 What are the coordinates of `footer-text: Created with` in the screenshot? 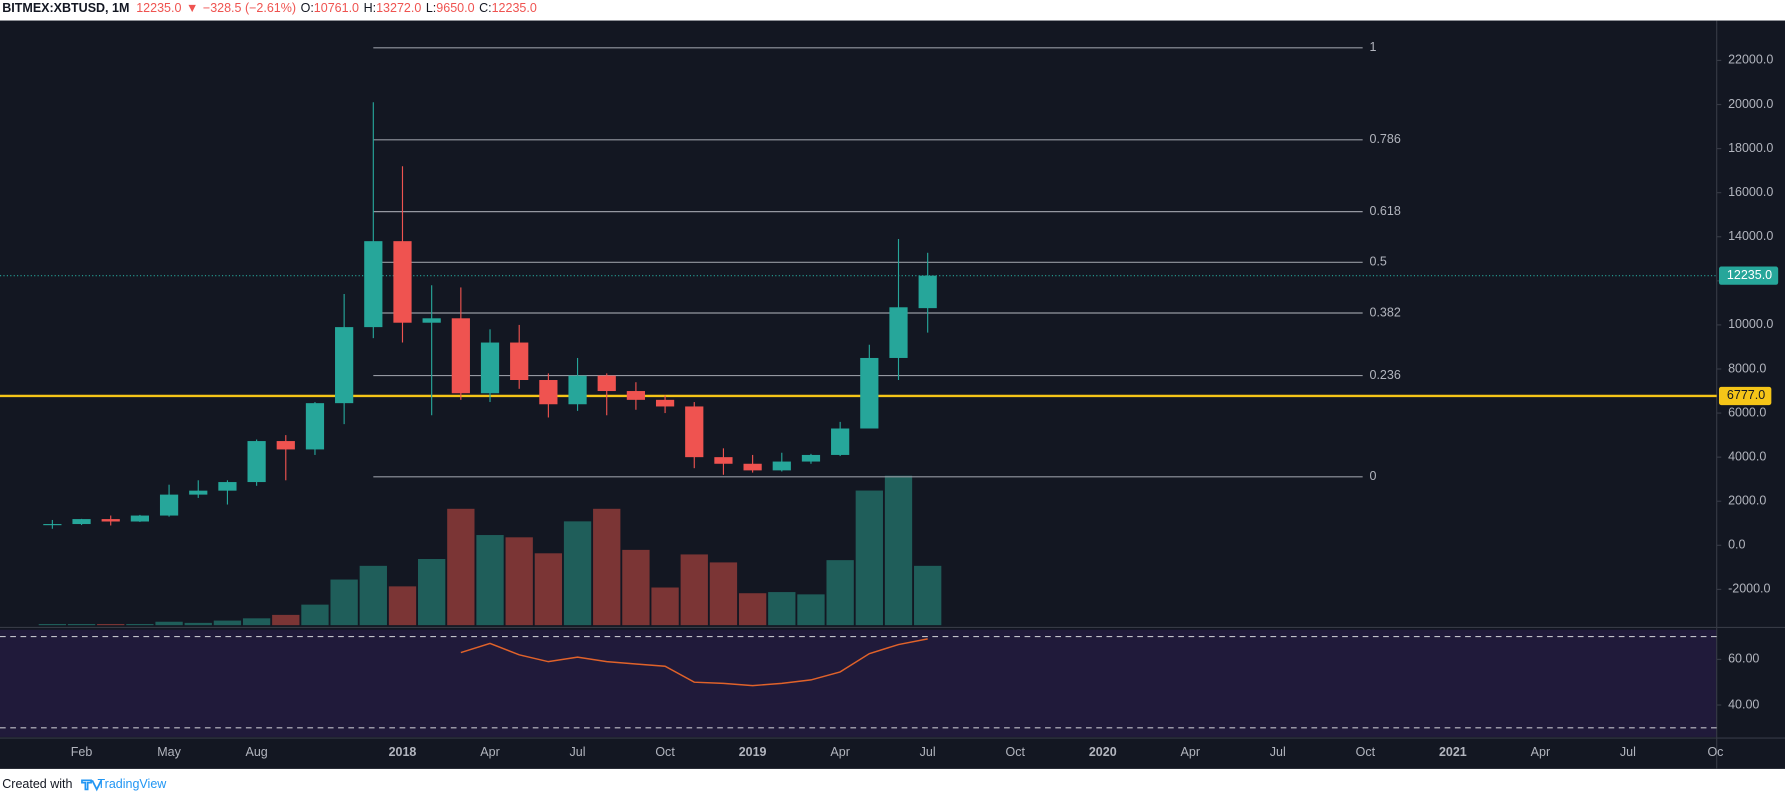 It's located at (37, 784).